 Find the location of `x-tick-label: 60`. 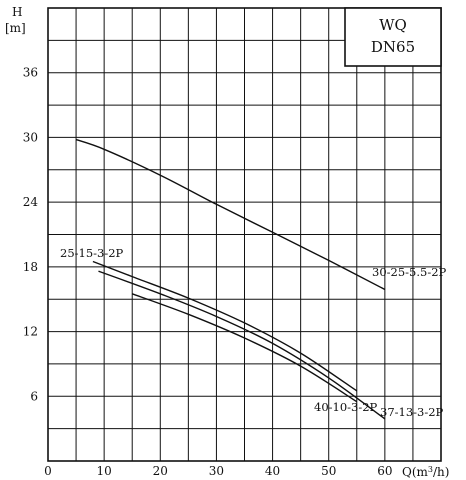

x-tick-label: 60 is located at coordinates (384, 471).